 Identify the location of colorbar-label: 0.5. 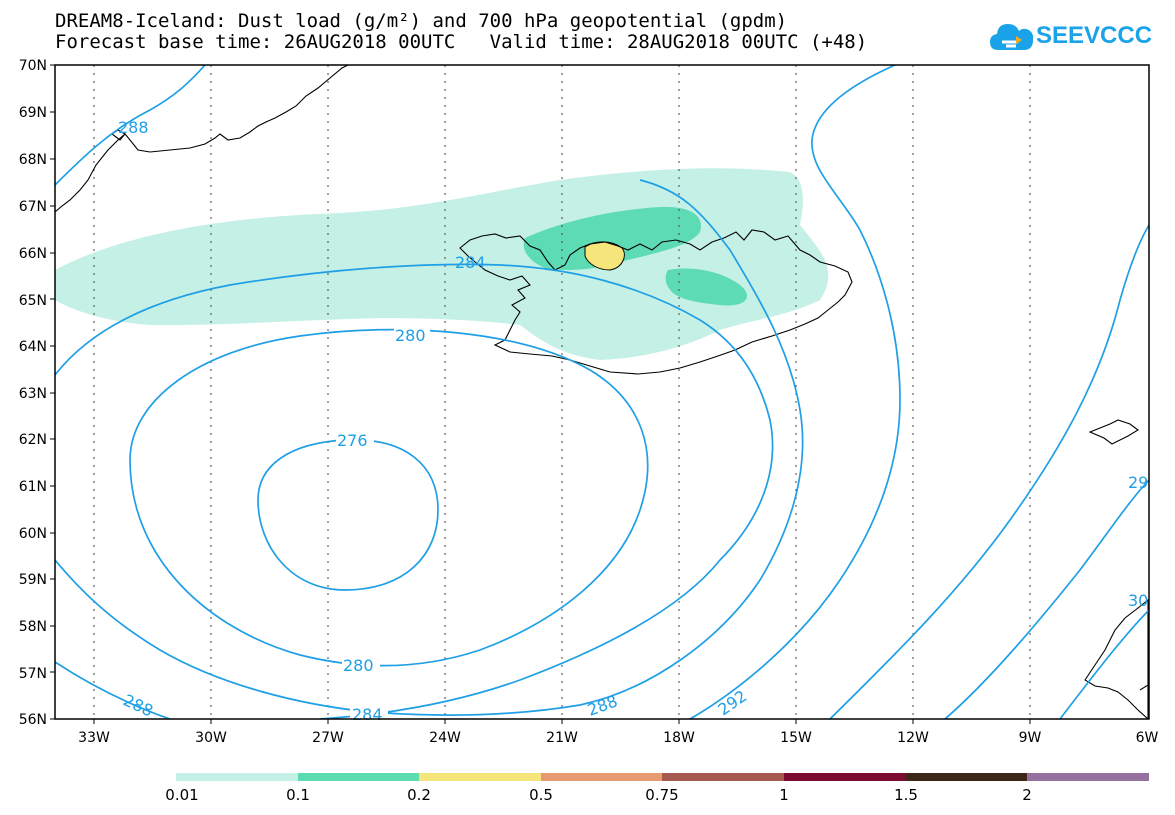
(541, 795).